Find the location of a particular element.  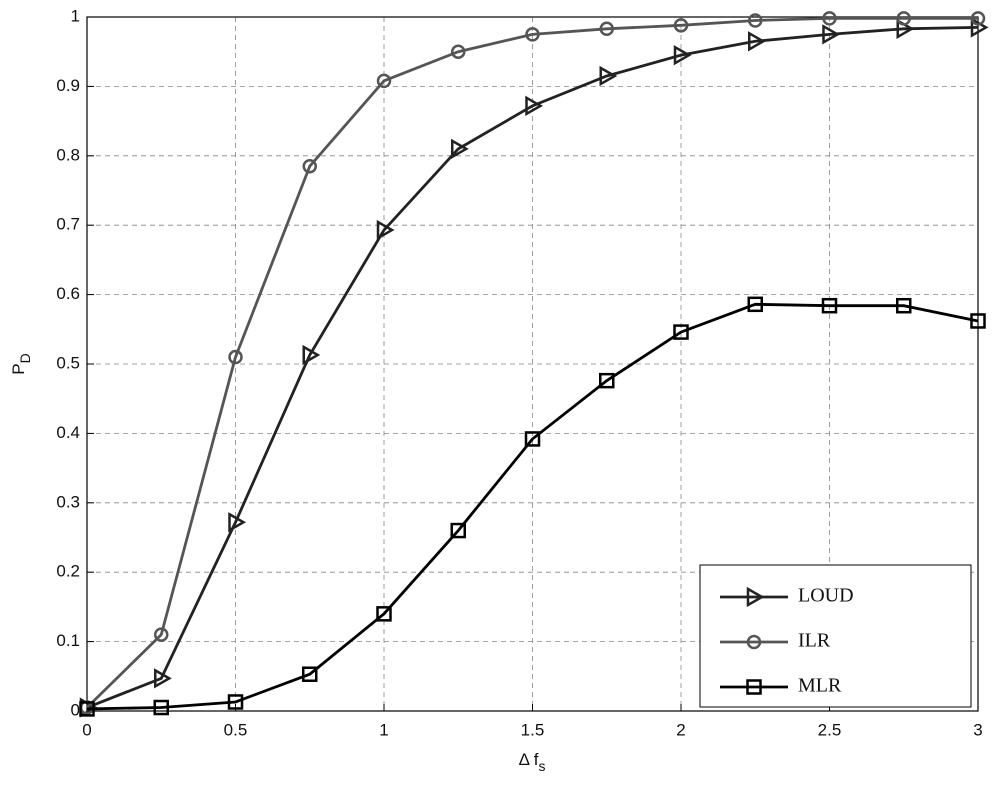

y-tick-label: 0 is located at coordinates (75, 709).